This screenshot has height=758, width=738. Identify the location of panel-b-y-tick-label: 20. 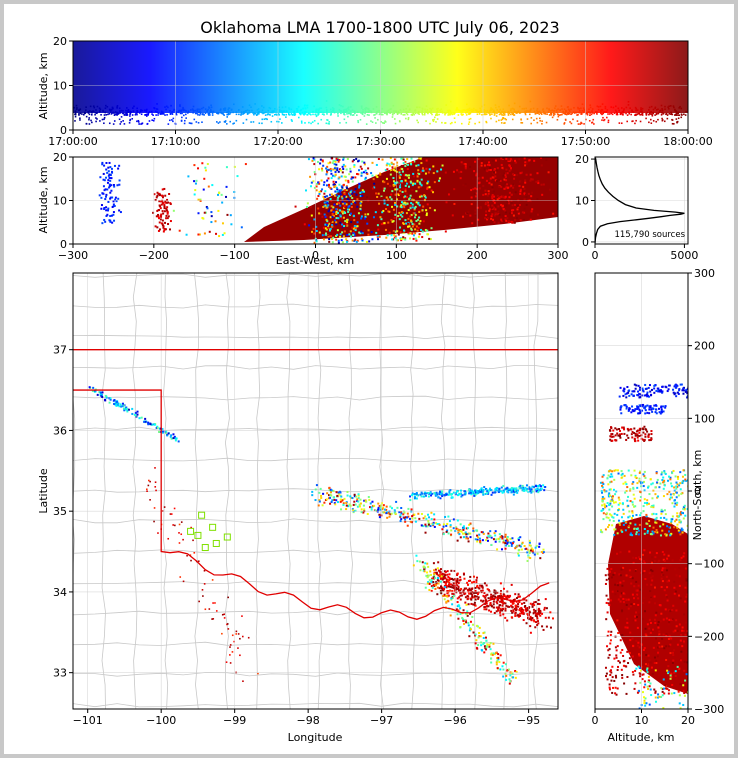
(60, 157).